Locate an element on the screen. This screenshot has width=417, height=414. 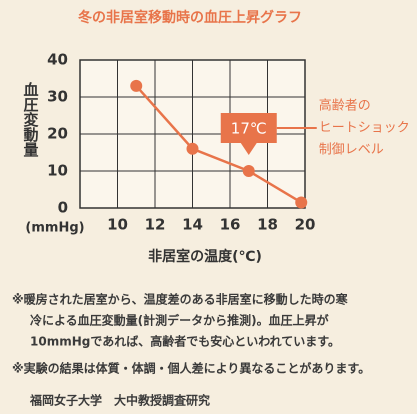
callout-pointer is located at coordinates (248, 149).